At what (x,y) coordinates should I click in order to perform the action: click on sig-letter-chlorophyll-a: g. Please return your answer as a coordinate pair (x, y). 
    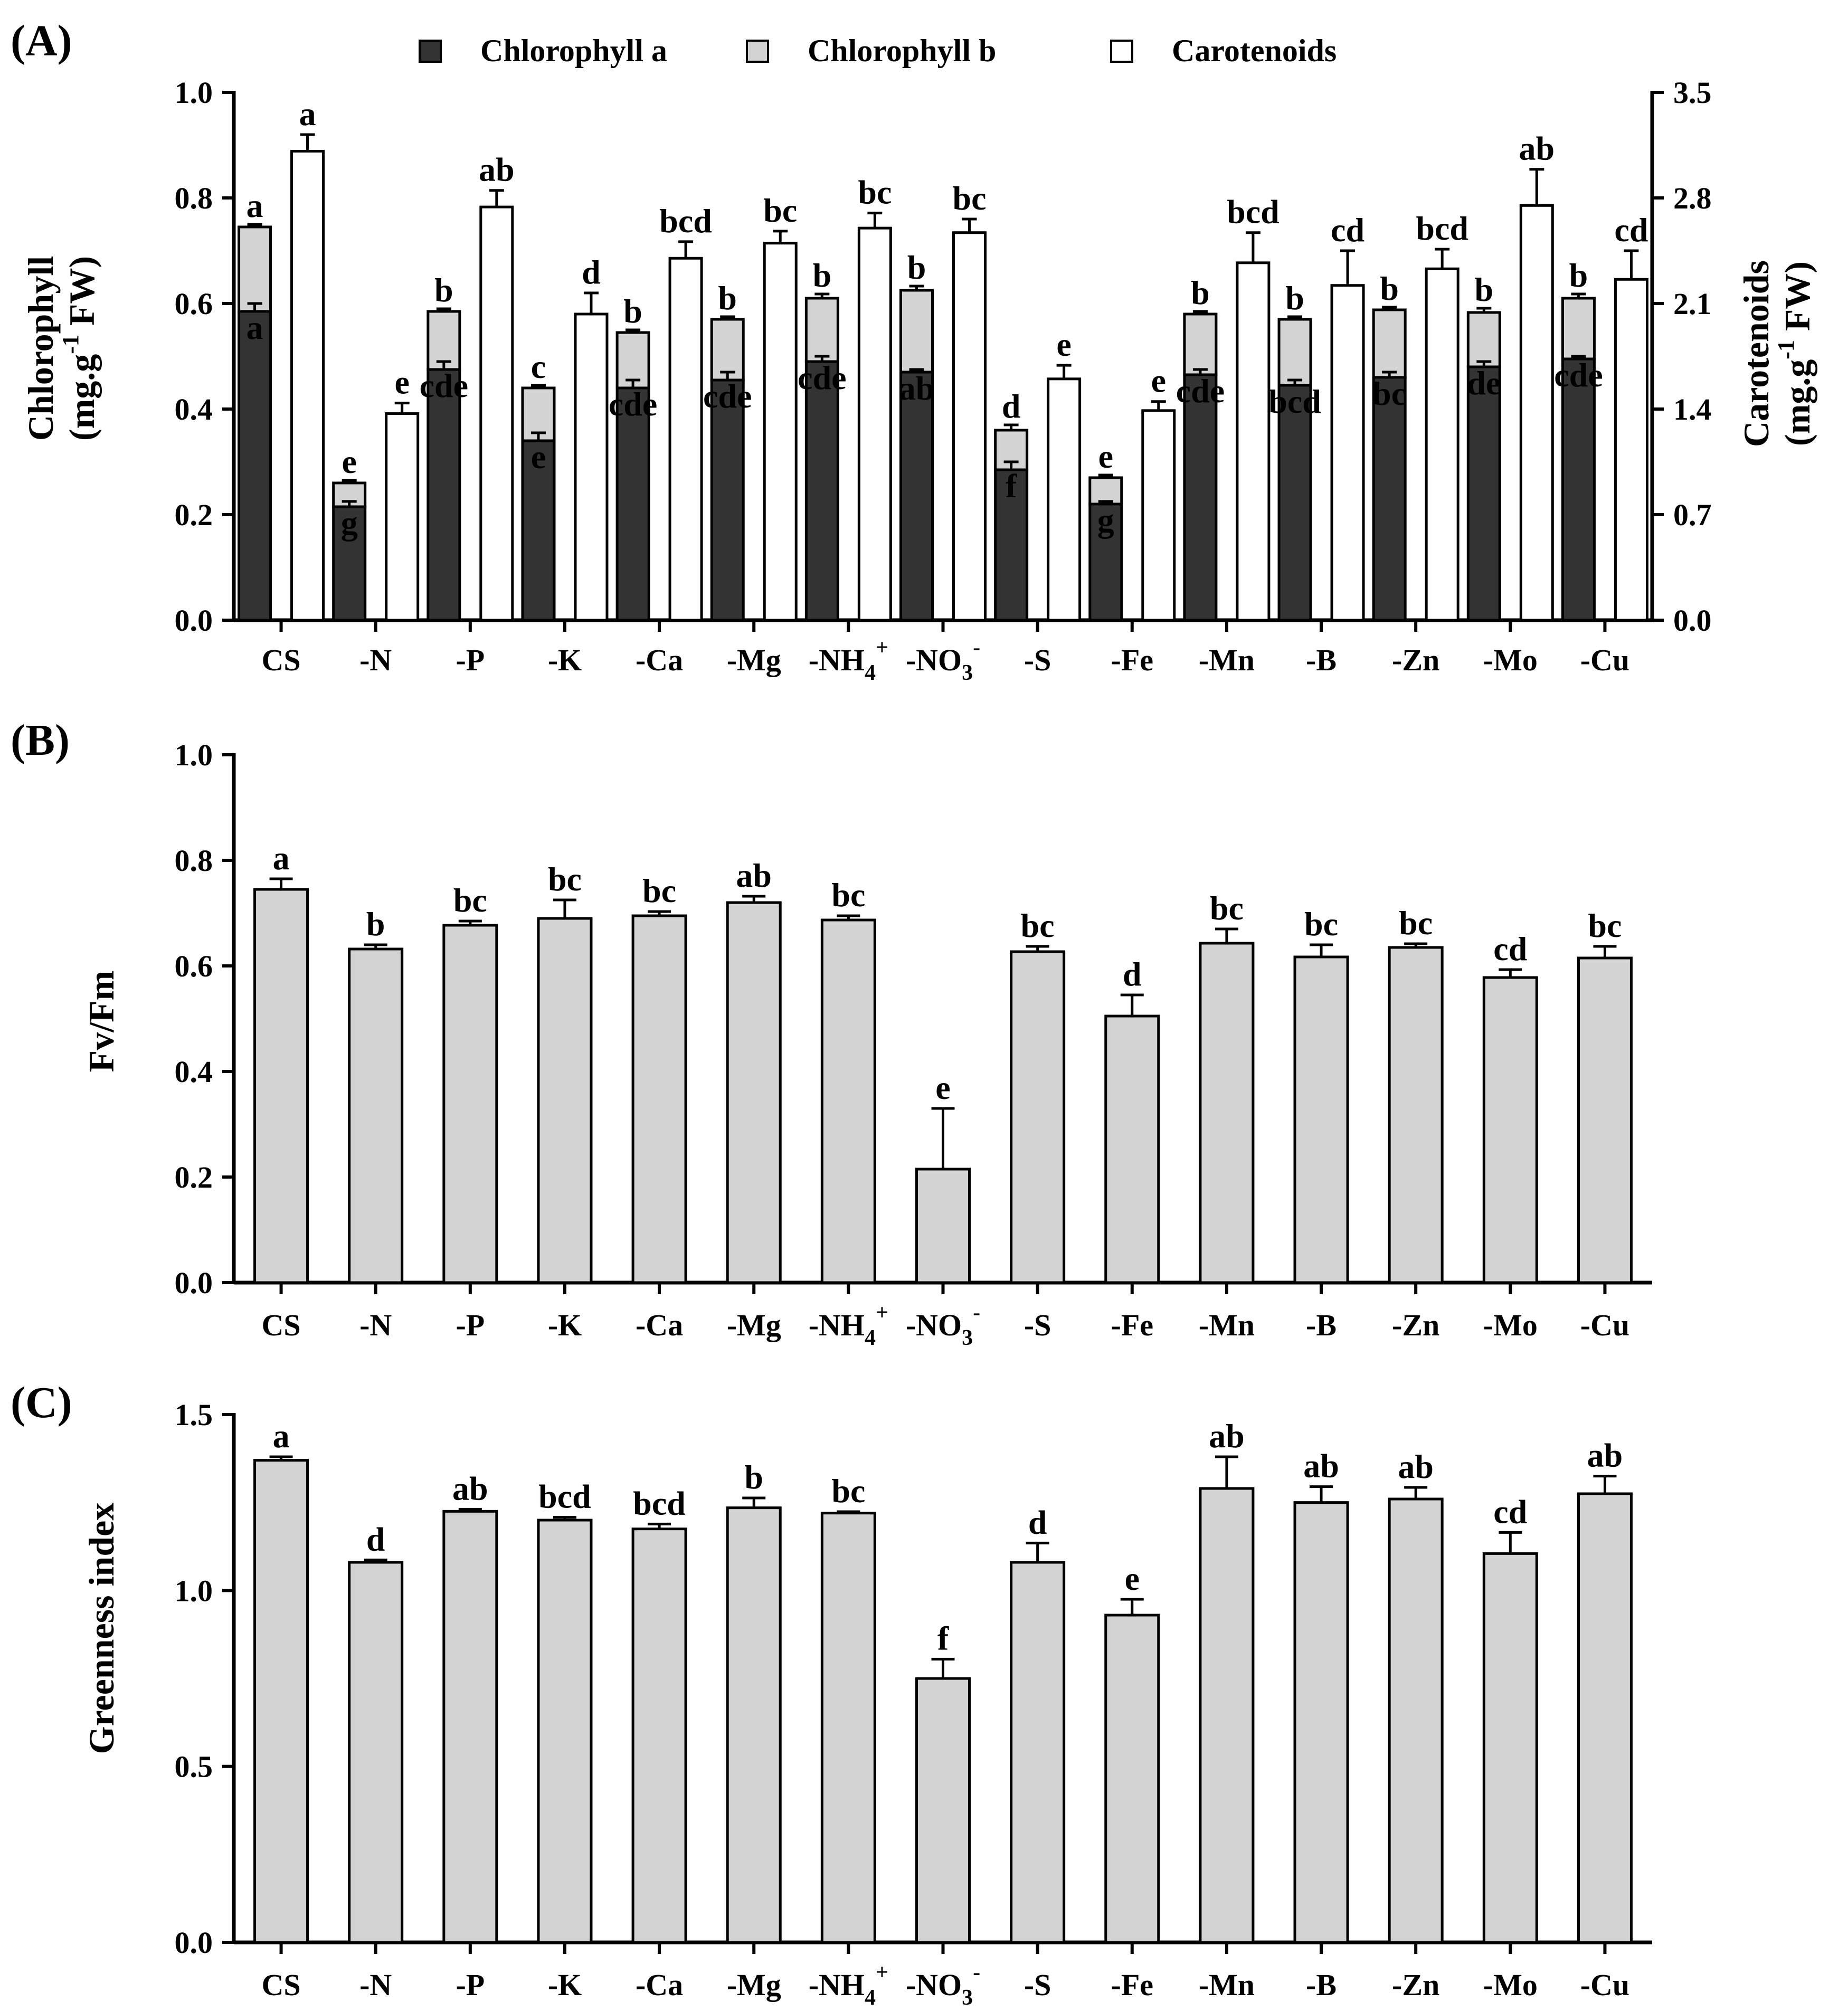
    Looking at the image, I should click on (1105, 520).